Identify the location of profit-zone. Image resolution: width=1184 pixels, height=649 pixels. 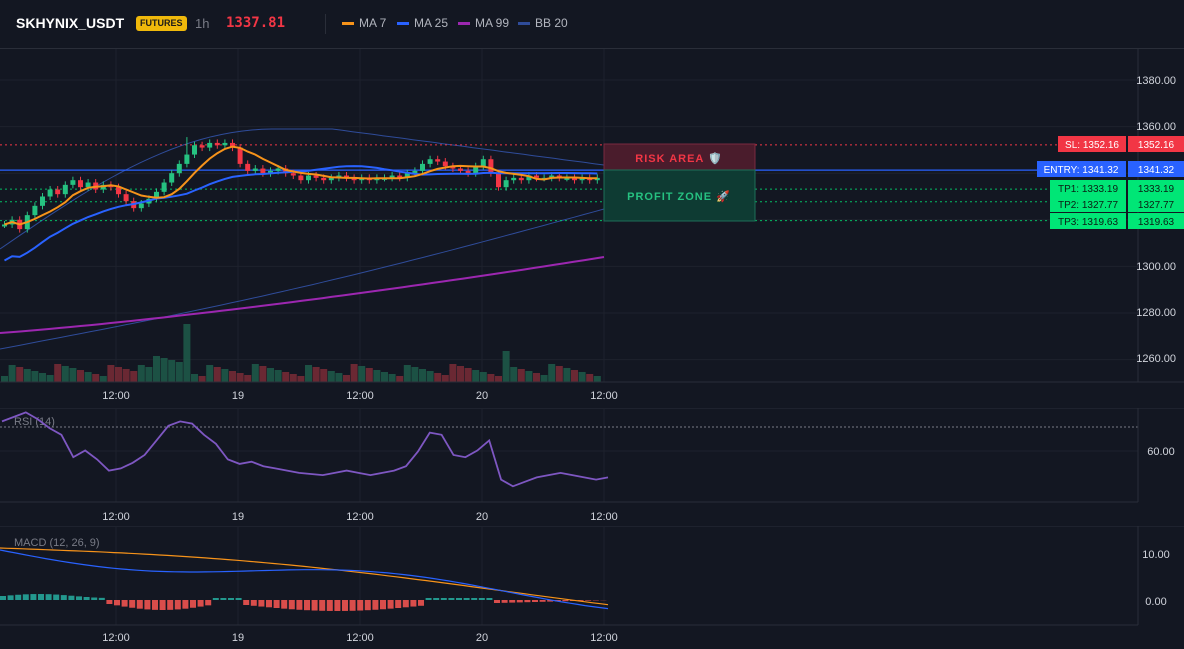
(679, 195).